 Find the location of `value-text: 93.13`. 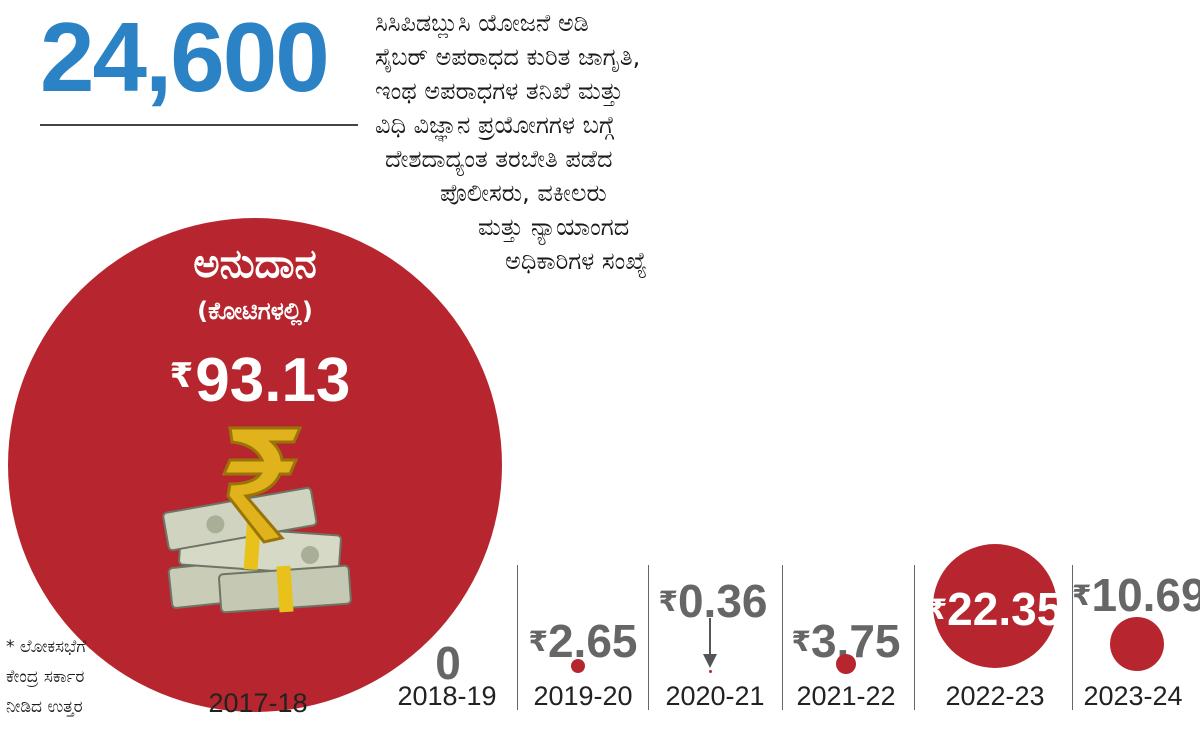

value-text: 93.13 is located at coordinates (273, 380).